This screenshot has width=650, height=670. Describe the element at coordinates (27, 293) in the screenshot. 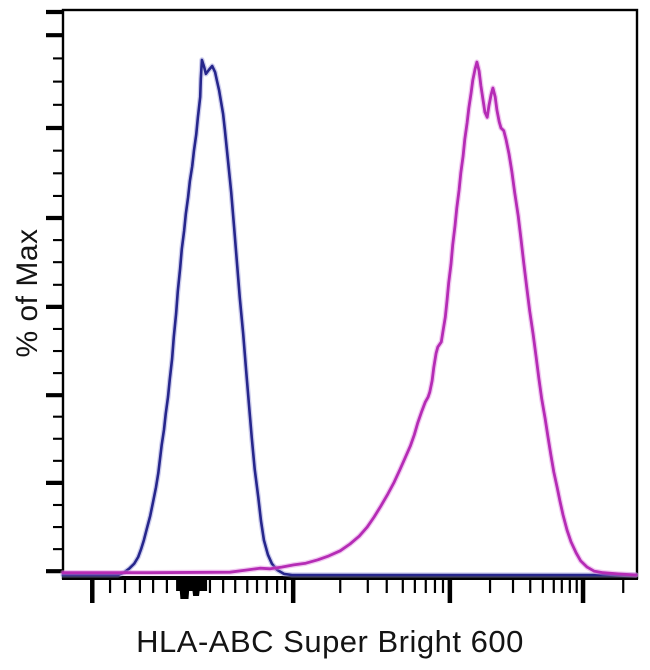

I see `y-axis-label: % of Max` at that location.